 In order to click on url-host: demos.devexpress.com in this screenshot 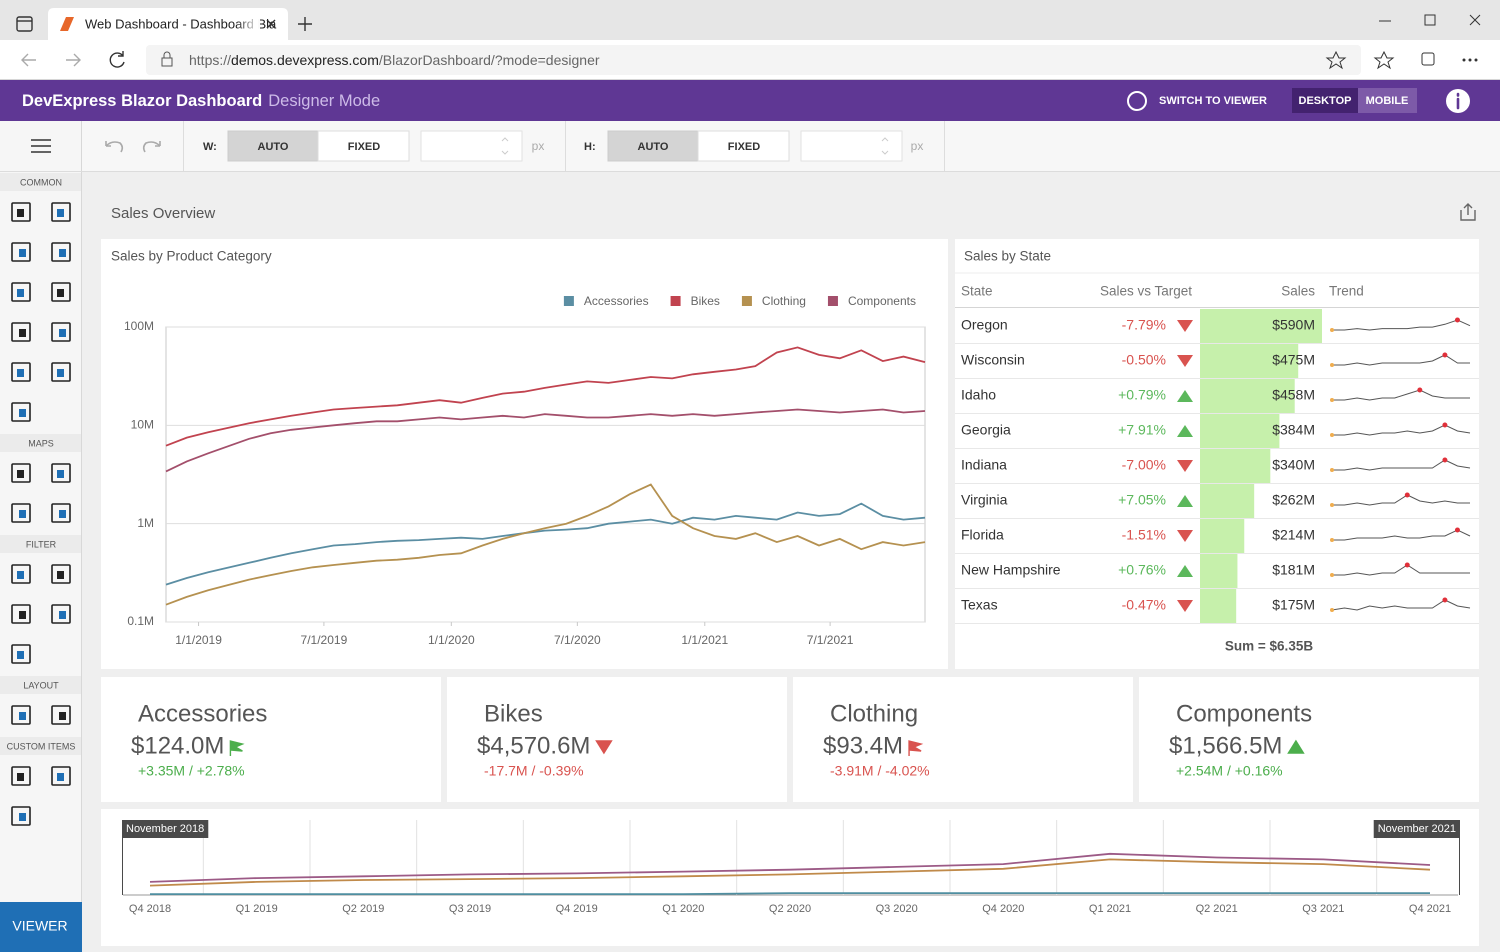, I will do `click(305, 60)`.